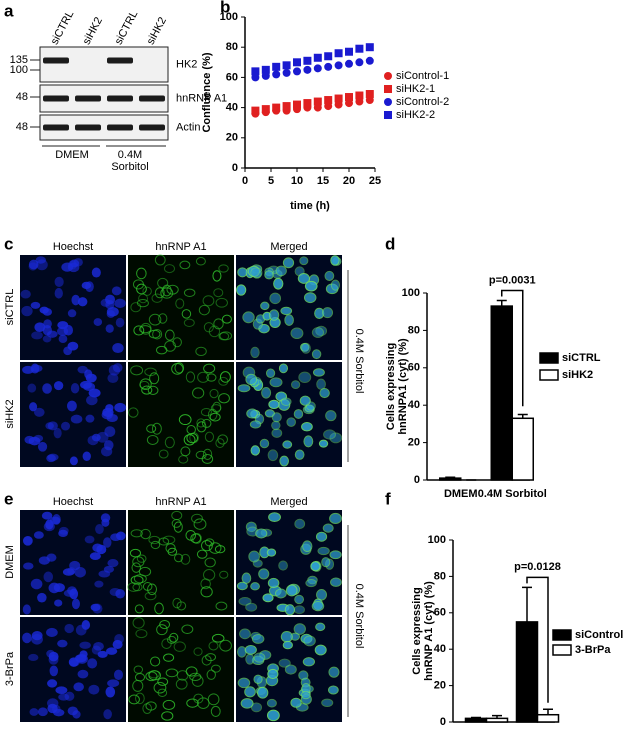 The width and height of the screenshot is (623, 730). Describe the element at coordinates (271, 181) in the screenshot. I see `x-tick-label: 5` at that location.